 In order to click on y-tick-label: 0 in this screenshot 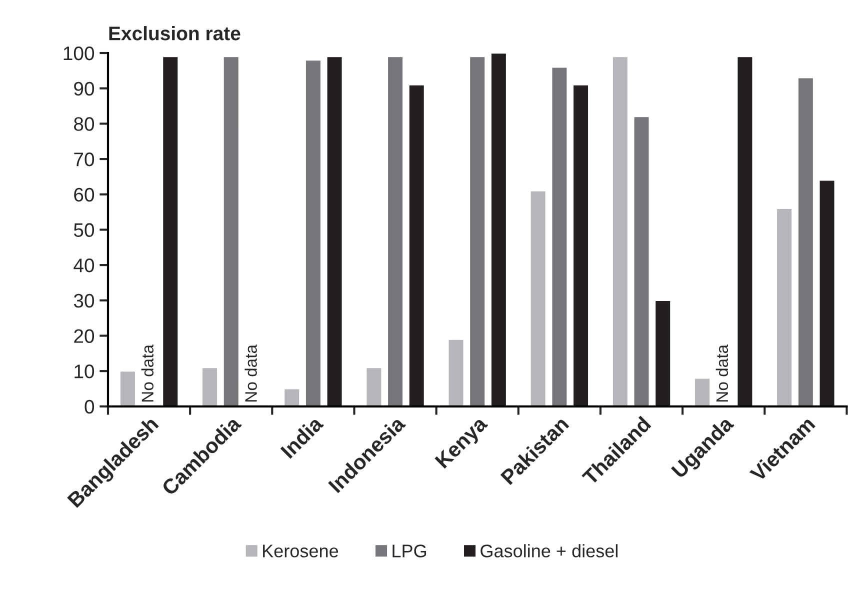, I will do `click(89, 407)`.